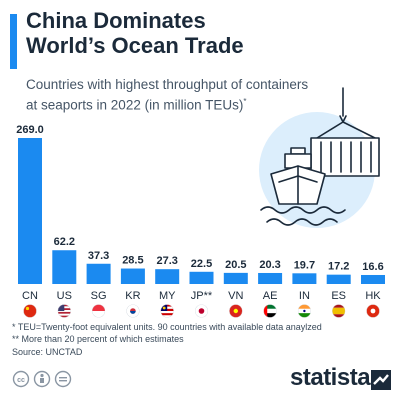 This screenshot has width=400, height=400. Describe the element at coordinates (359, 130) in the screenshot. I see `crane-rope-right` at that location.